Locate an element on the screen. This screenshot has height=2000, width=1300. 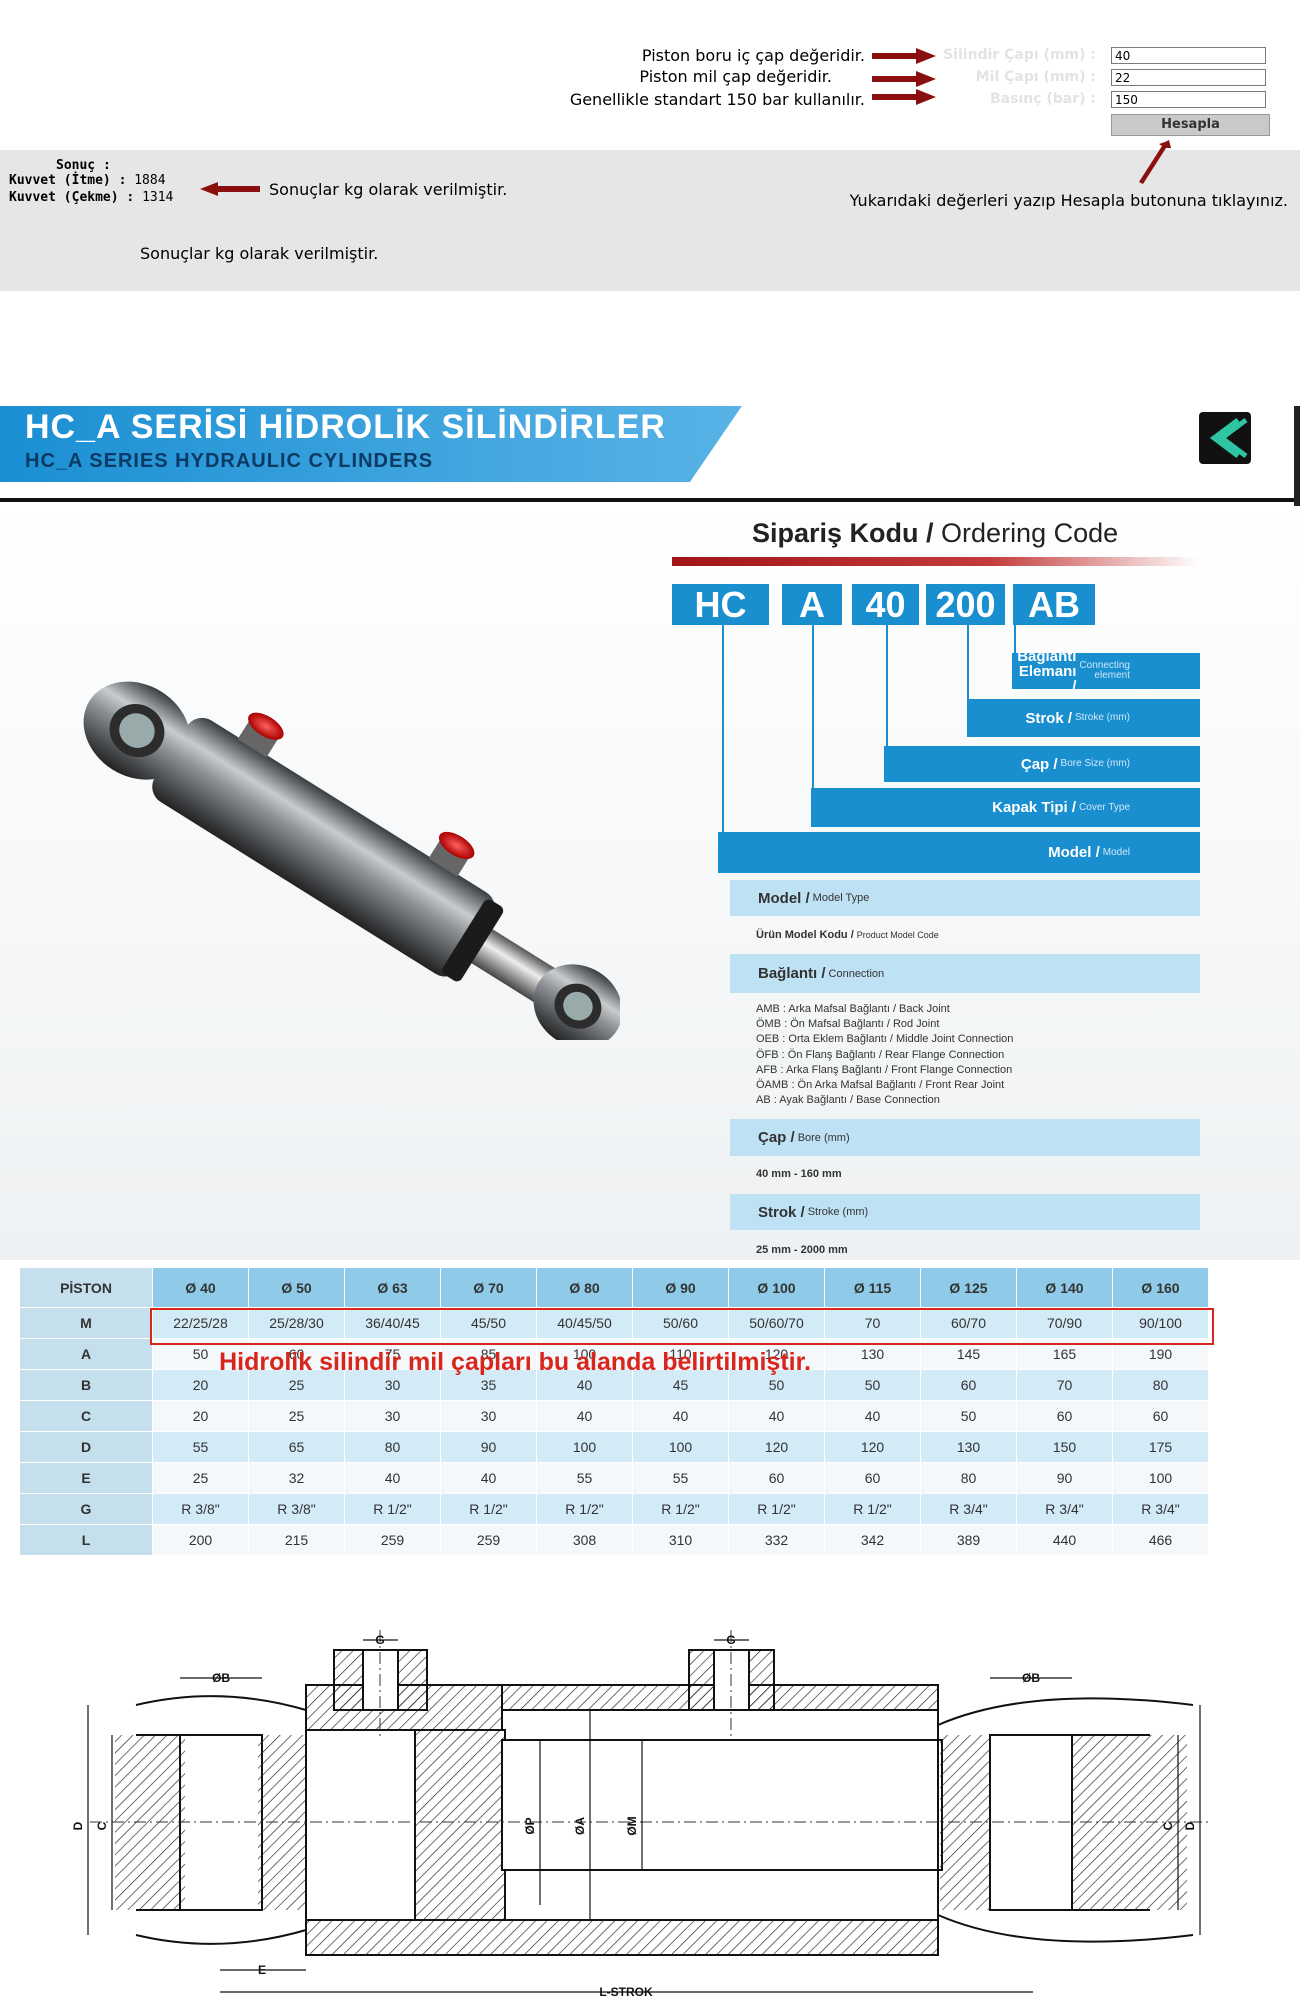
info-header: Strok / Stroke (mm) is located at coordinates (965, 1212).